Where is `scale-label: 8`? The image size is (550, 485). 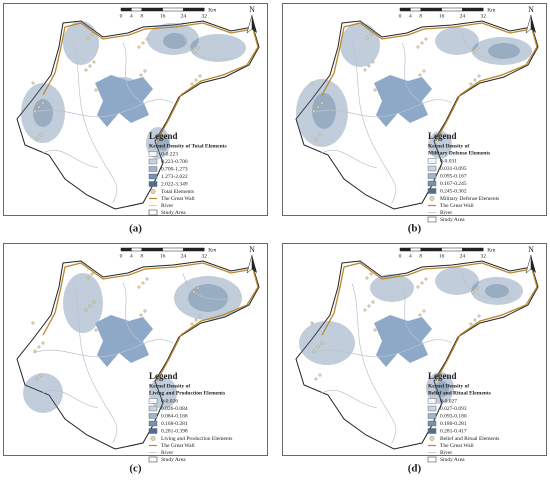
scale-label: 8 is located at coordinates (420, 256).